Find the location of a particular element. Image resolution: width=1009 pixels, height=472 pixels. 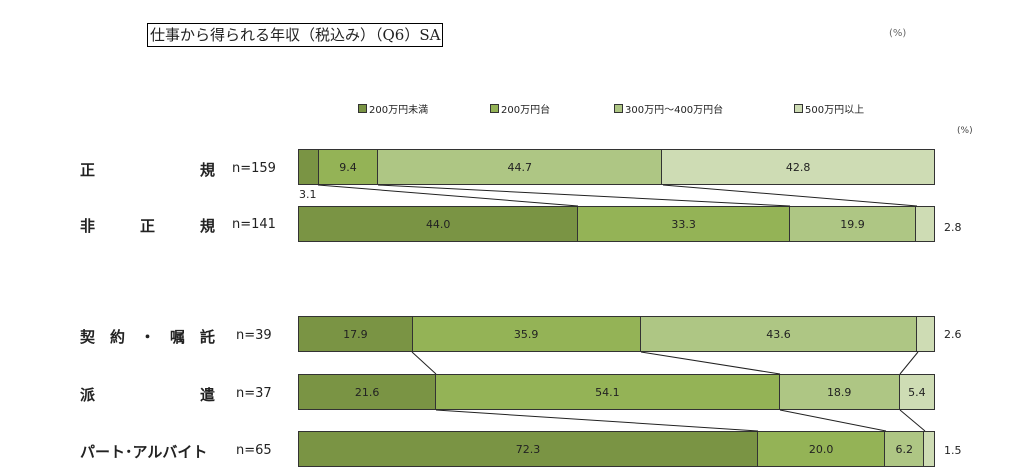

row-label-contract: 契約・嘱託 is located at coordinates (147, 337).